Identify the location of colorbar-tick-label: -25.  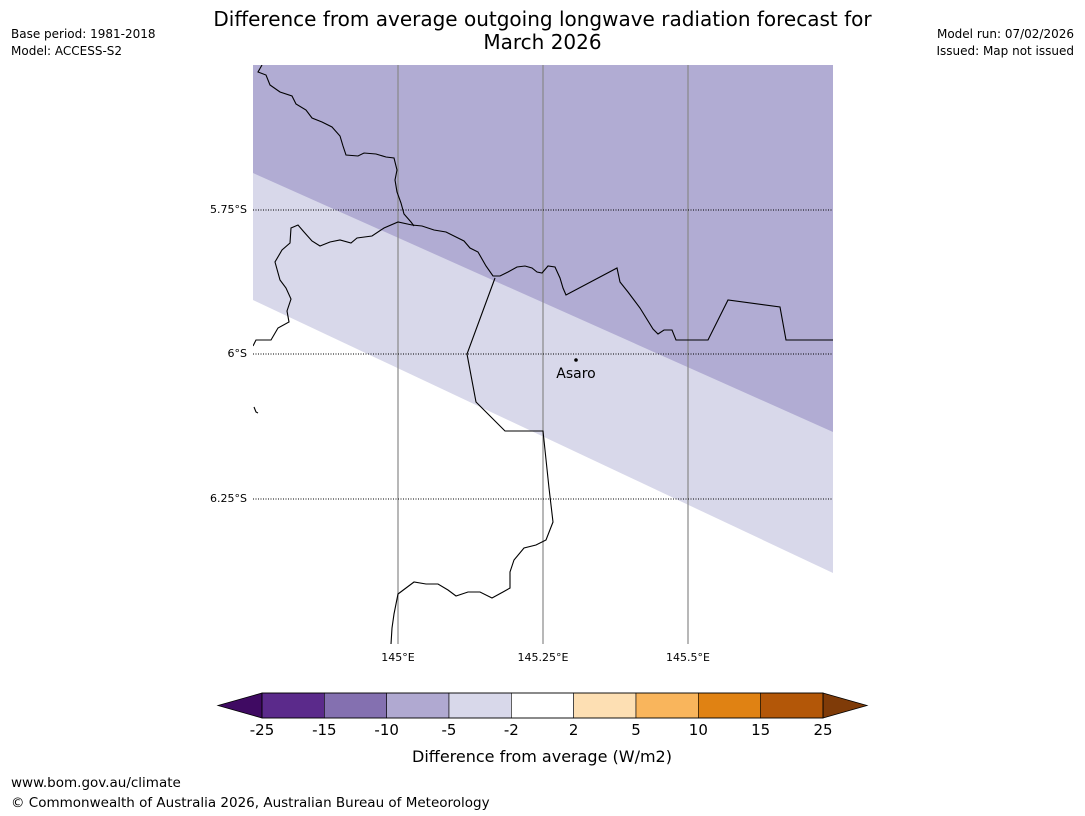
(262, 730).